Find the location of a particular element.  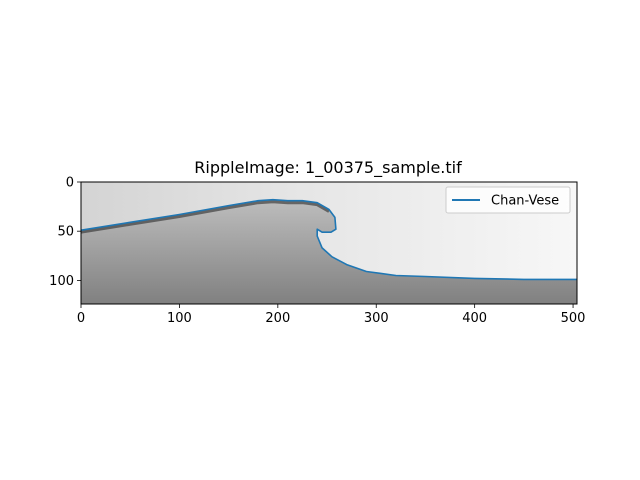

legend: Chan-Vese is located at coordinates (508, 200).